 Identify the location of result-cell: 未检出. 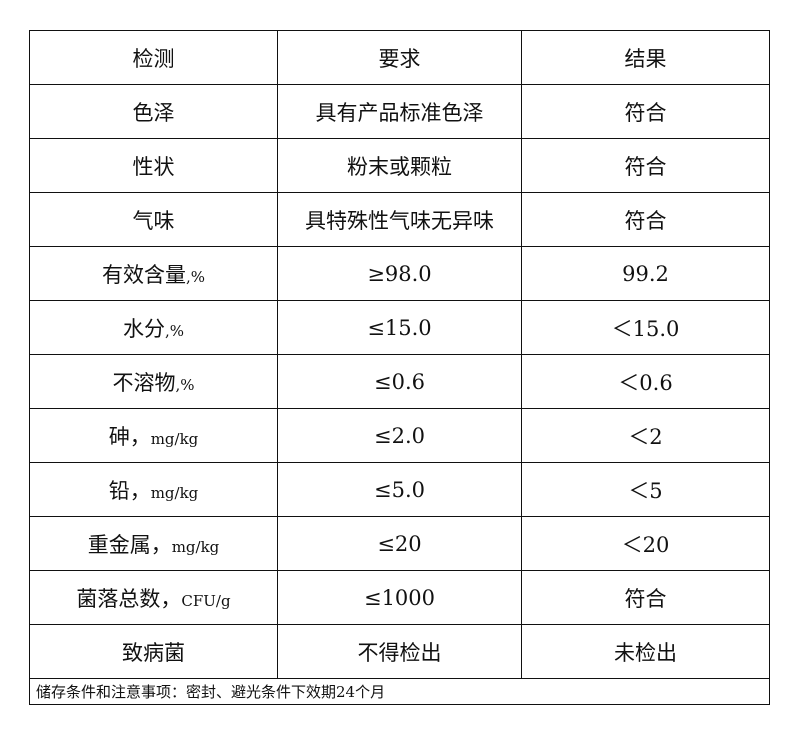
(645, 651).